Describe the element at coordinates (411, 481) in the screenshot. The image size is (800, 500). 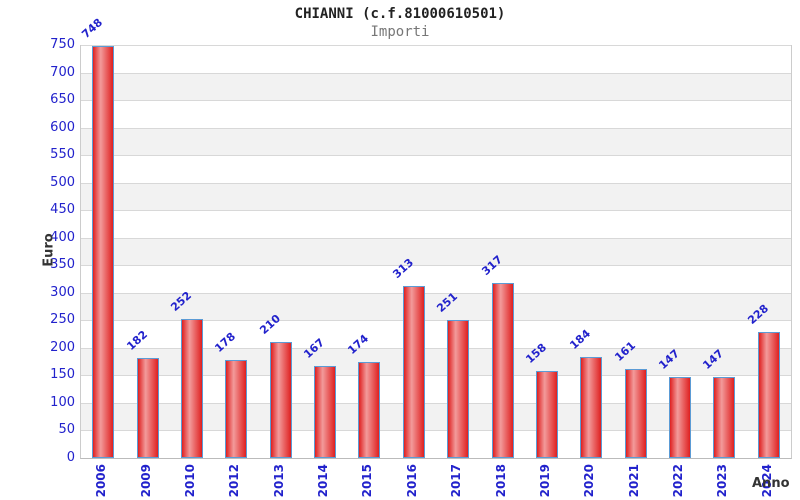
I see `x-tick-label: 2016` at that location.